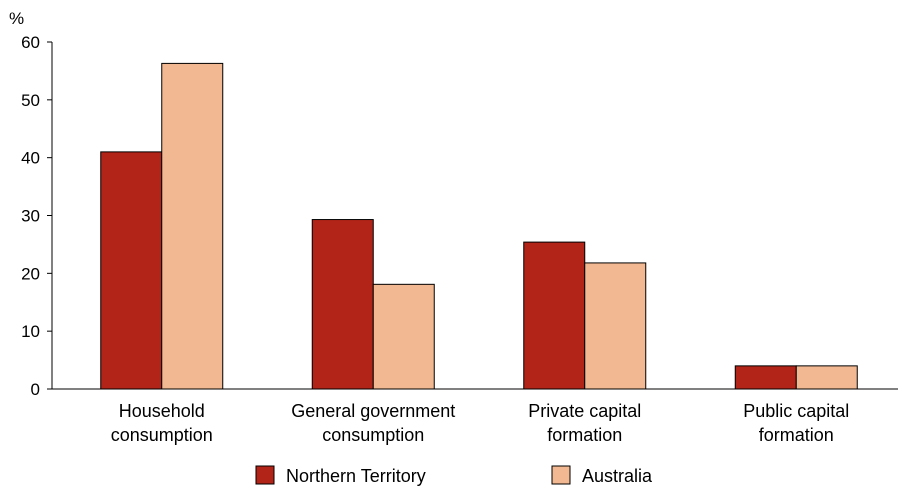 The height and width of the screenshot is (493, 913). I want to click on y-tick-label: 60, so click(30, 42).